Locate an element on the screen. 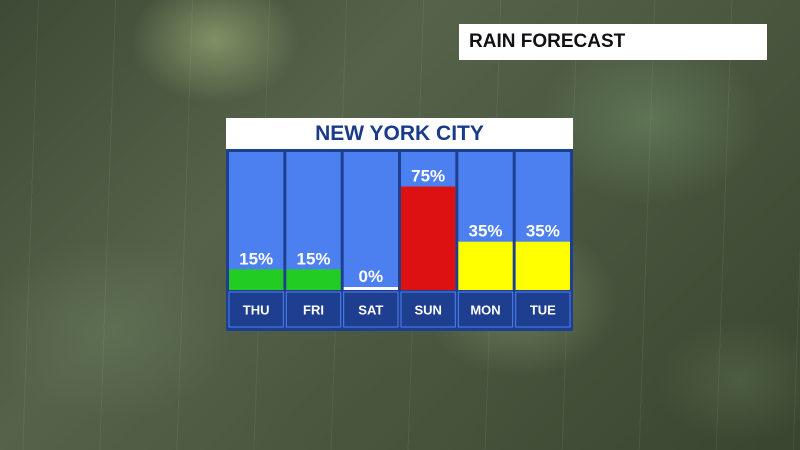  day-label-sun: SUN is located at coordinates (427, 310).